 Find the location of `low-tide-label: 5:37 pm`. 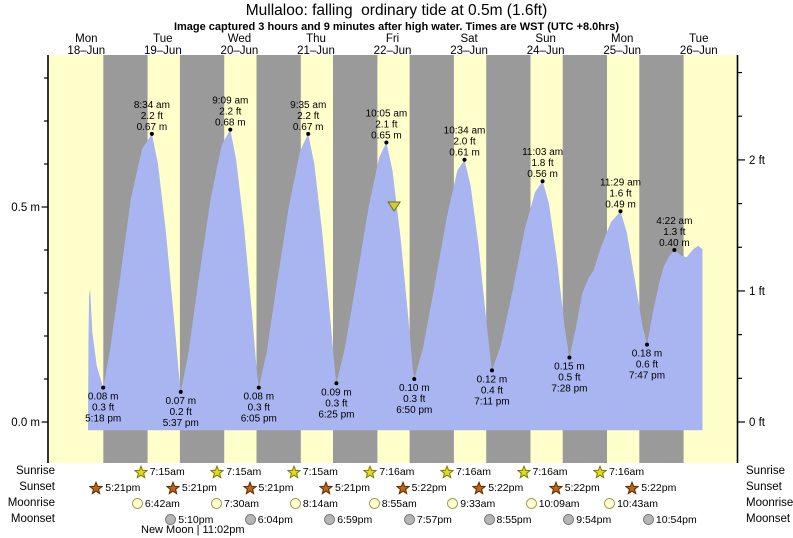

low-tide-label: 5:37 pm is located at coordinates (181, 423).